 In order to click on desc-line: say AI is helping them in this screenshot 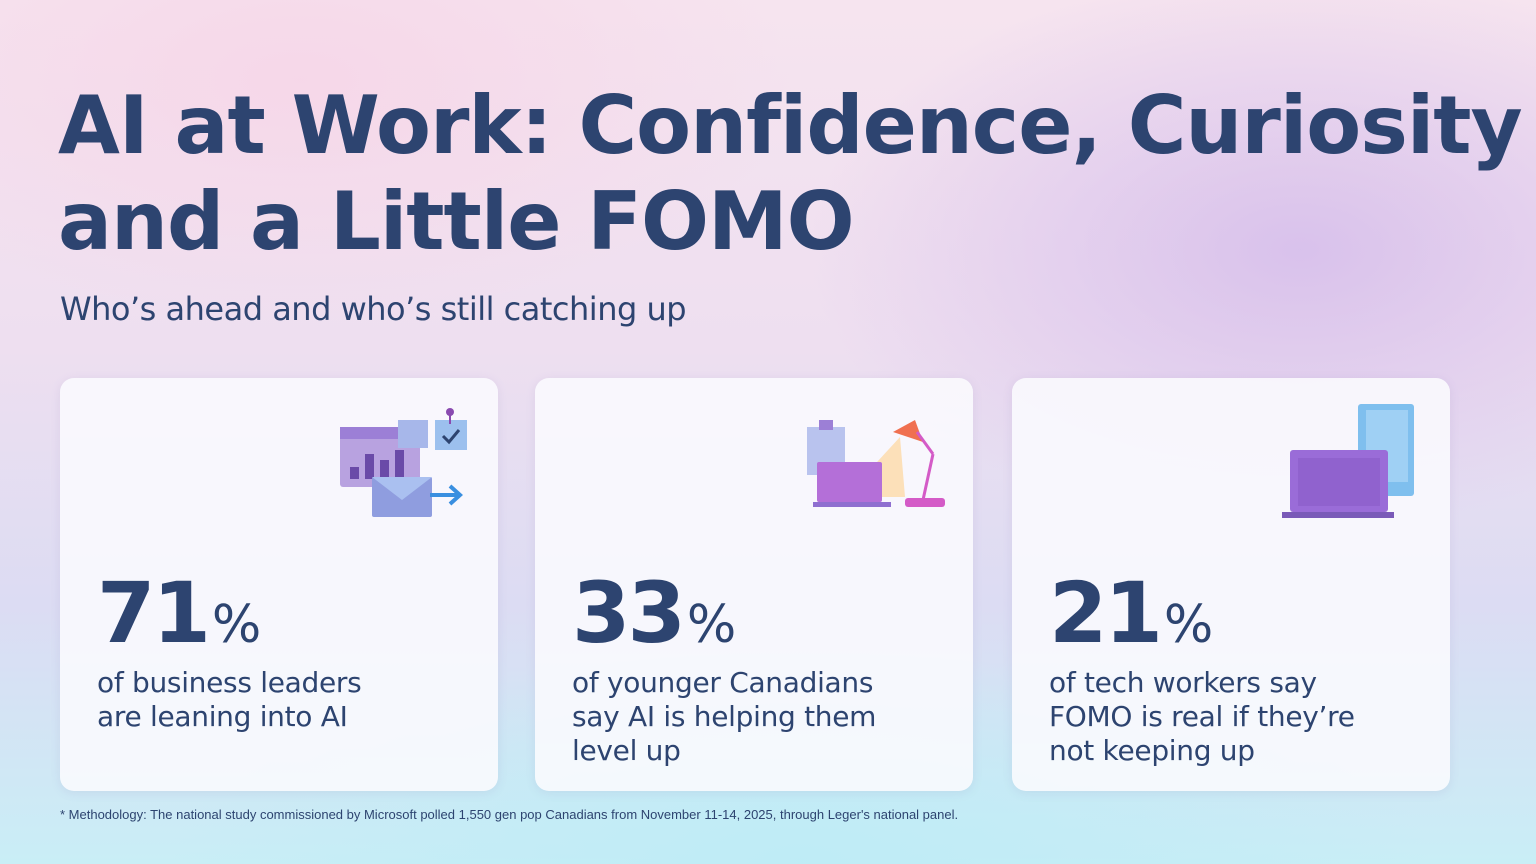, I will do `click(724, 716)`.